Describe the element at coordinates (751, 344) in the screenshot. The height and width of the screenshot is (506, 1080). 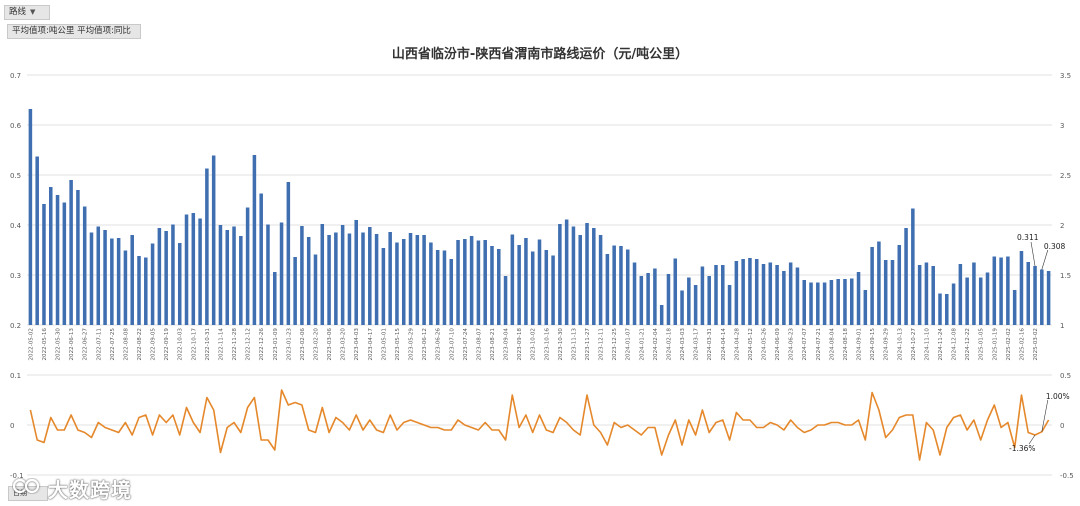
I see `x-tick-label: 2024-05-12` at that location.